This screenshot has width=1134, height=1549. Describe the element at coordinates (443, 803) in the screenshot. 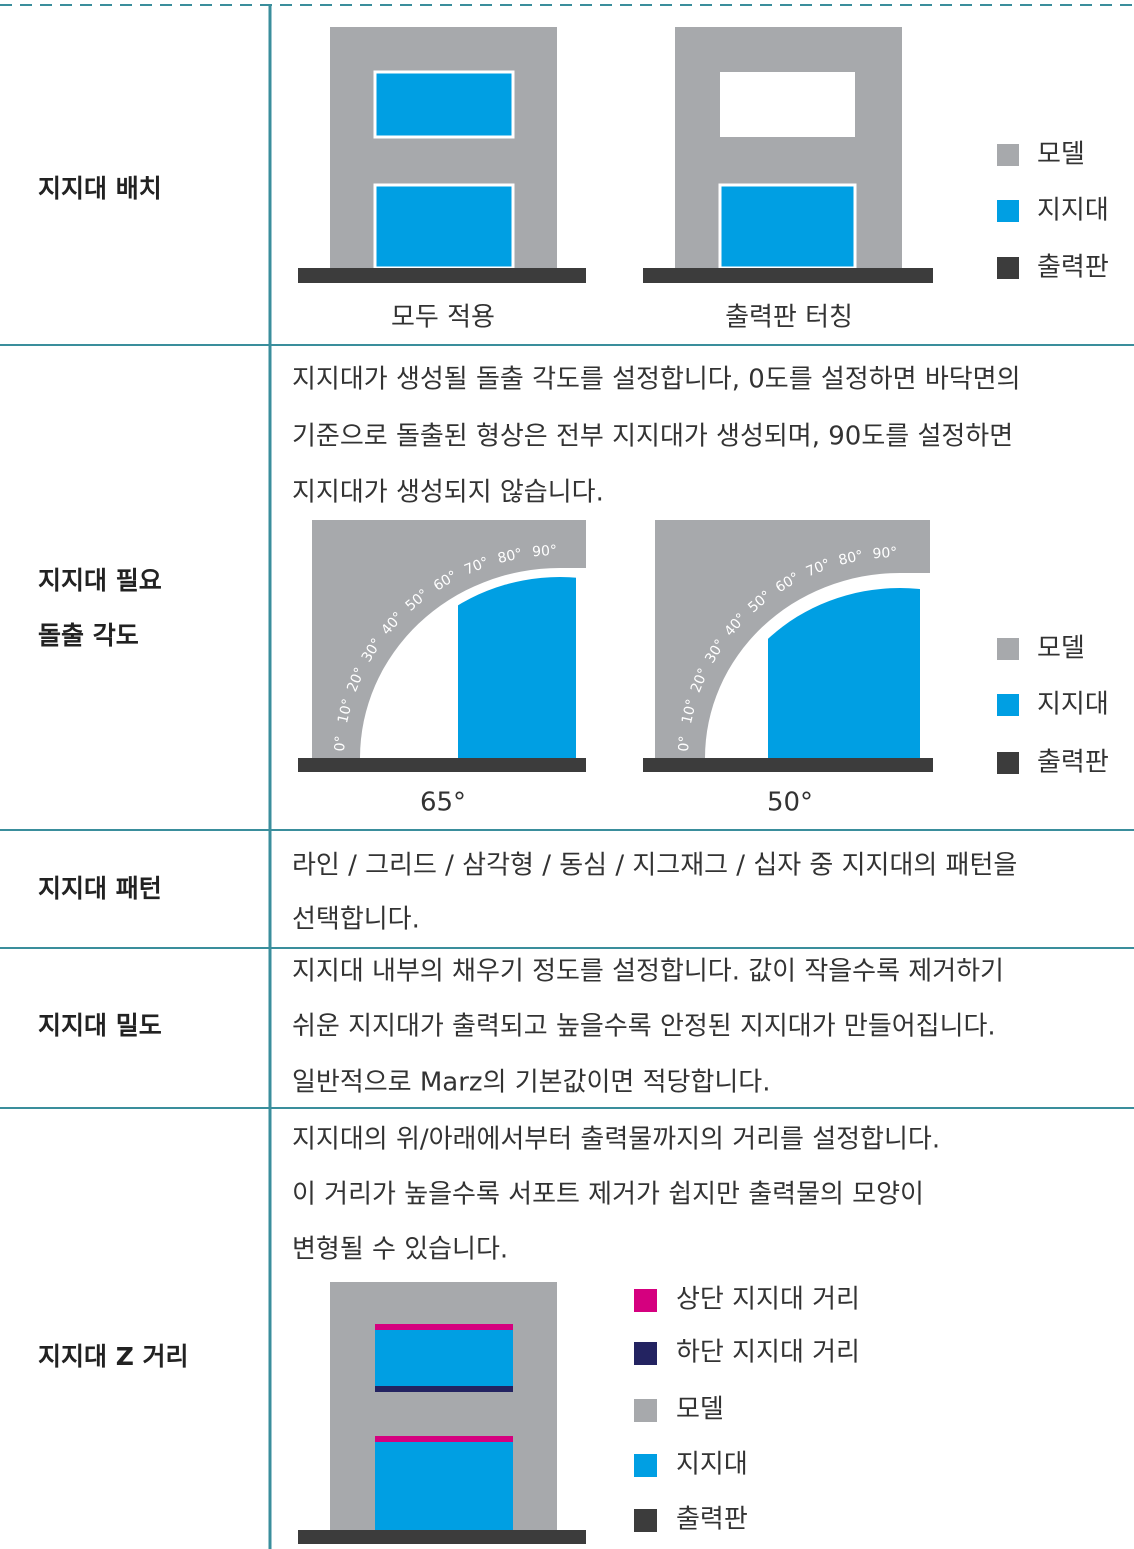

I see `figure-caption: 65°` at that location.